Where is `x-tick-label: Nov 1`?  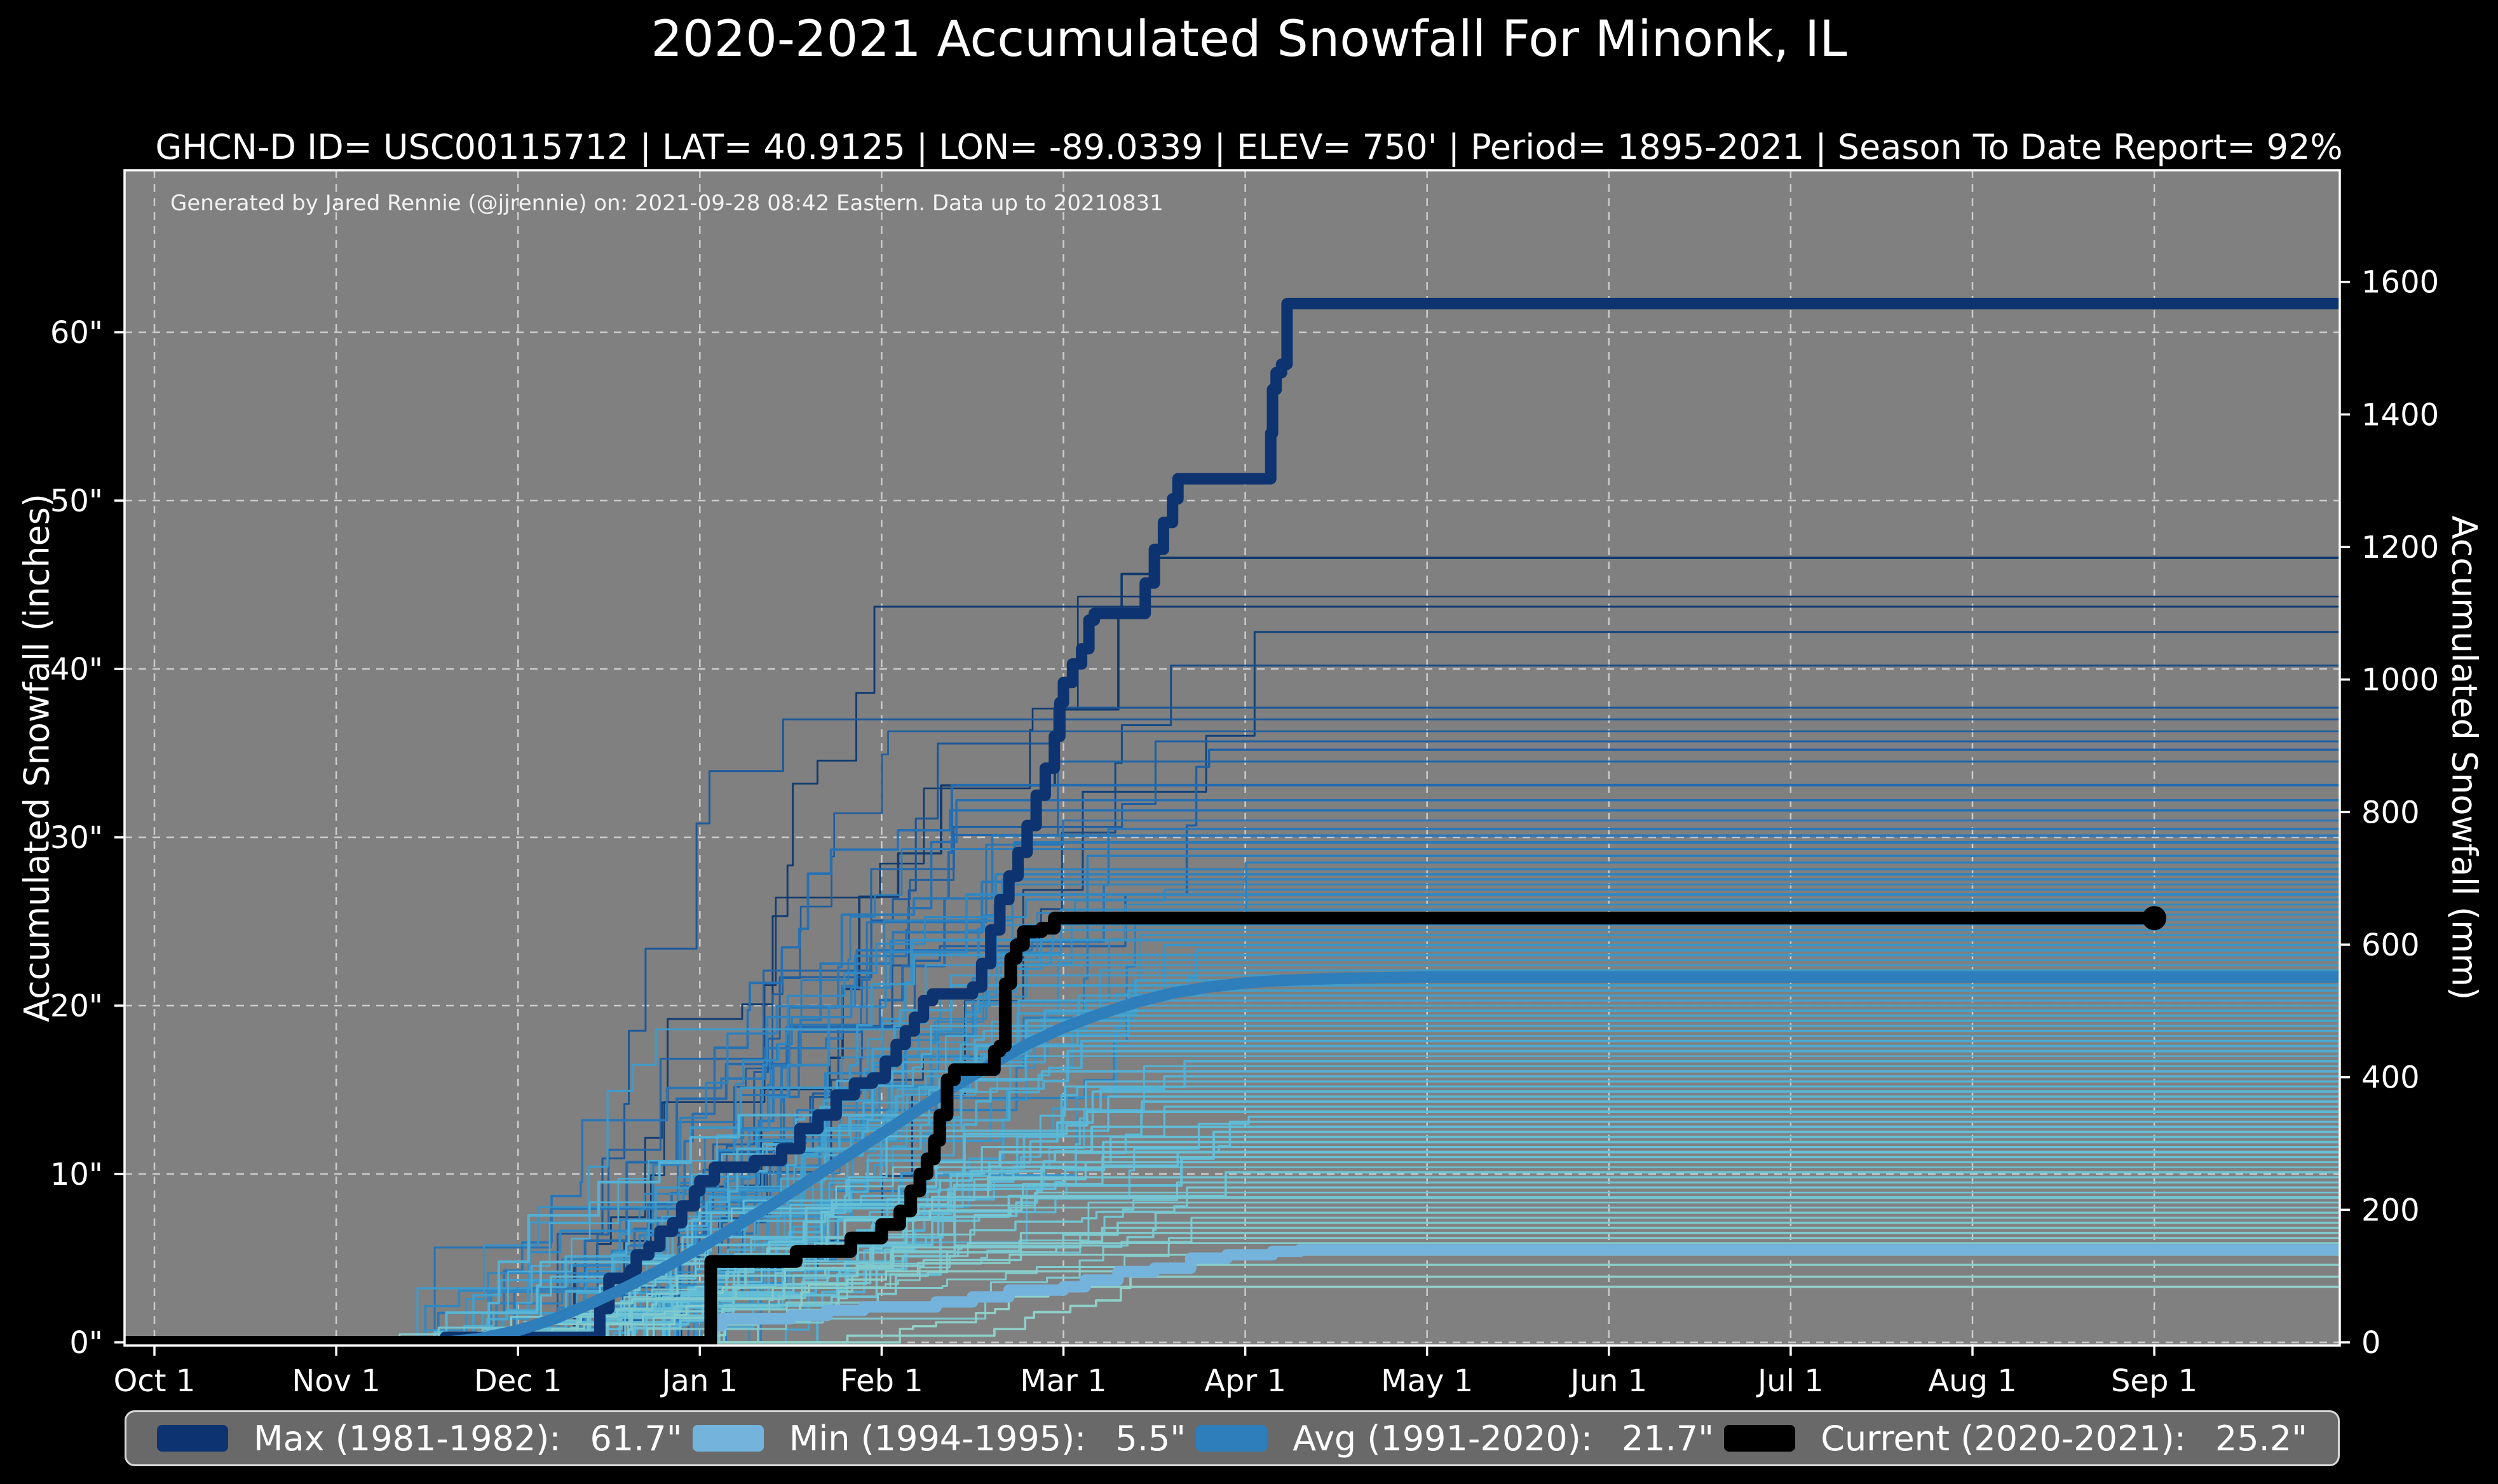
x-tick-label: Nov 1 is located at coordinates (336, 1381).